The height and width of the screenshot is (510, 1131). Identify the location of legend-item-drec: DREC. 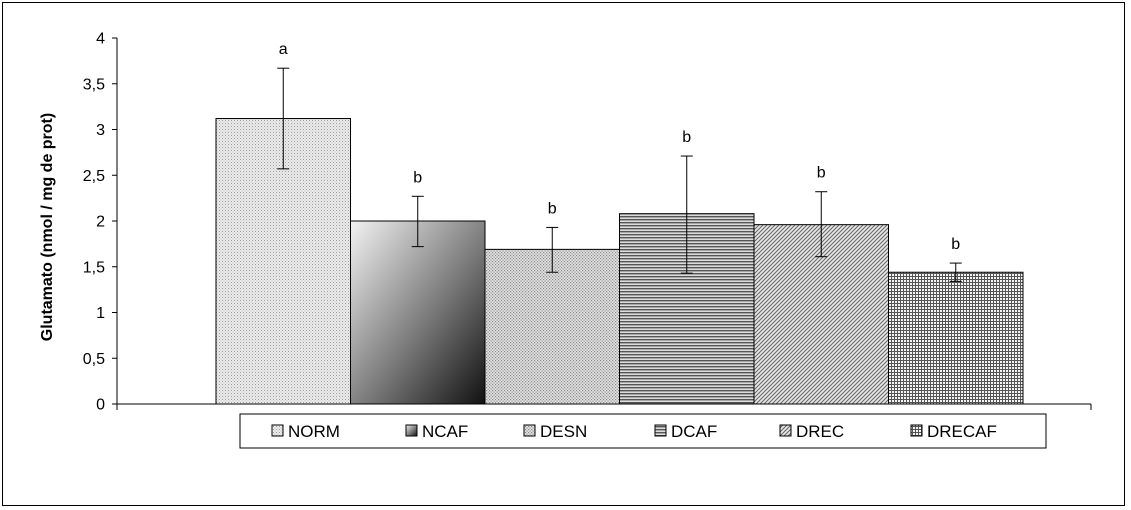
(811, 431).